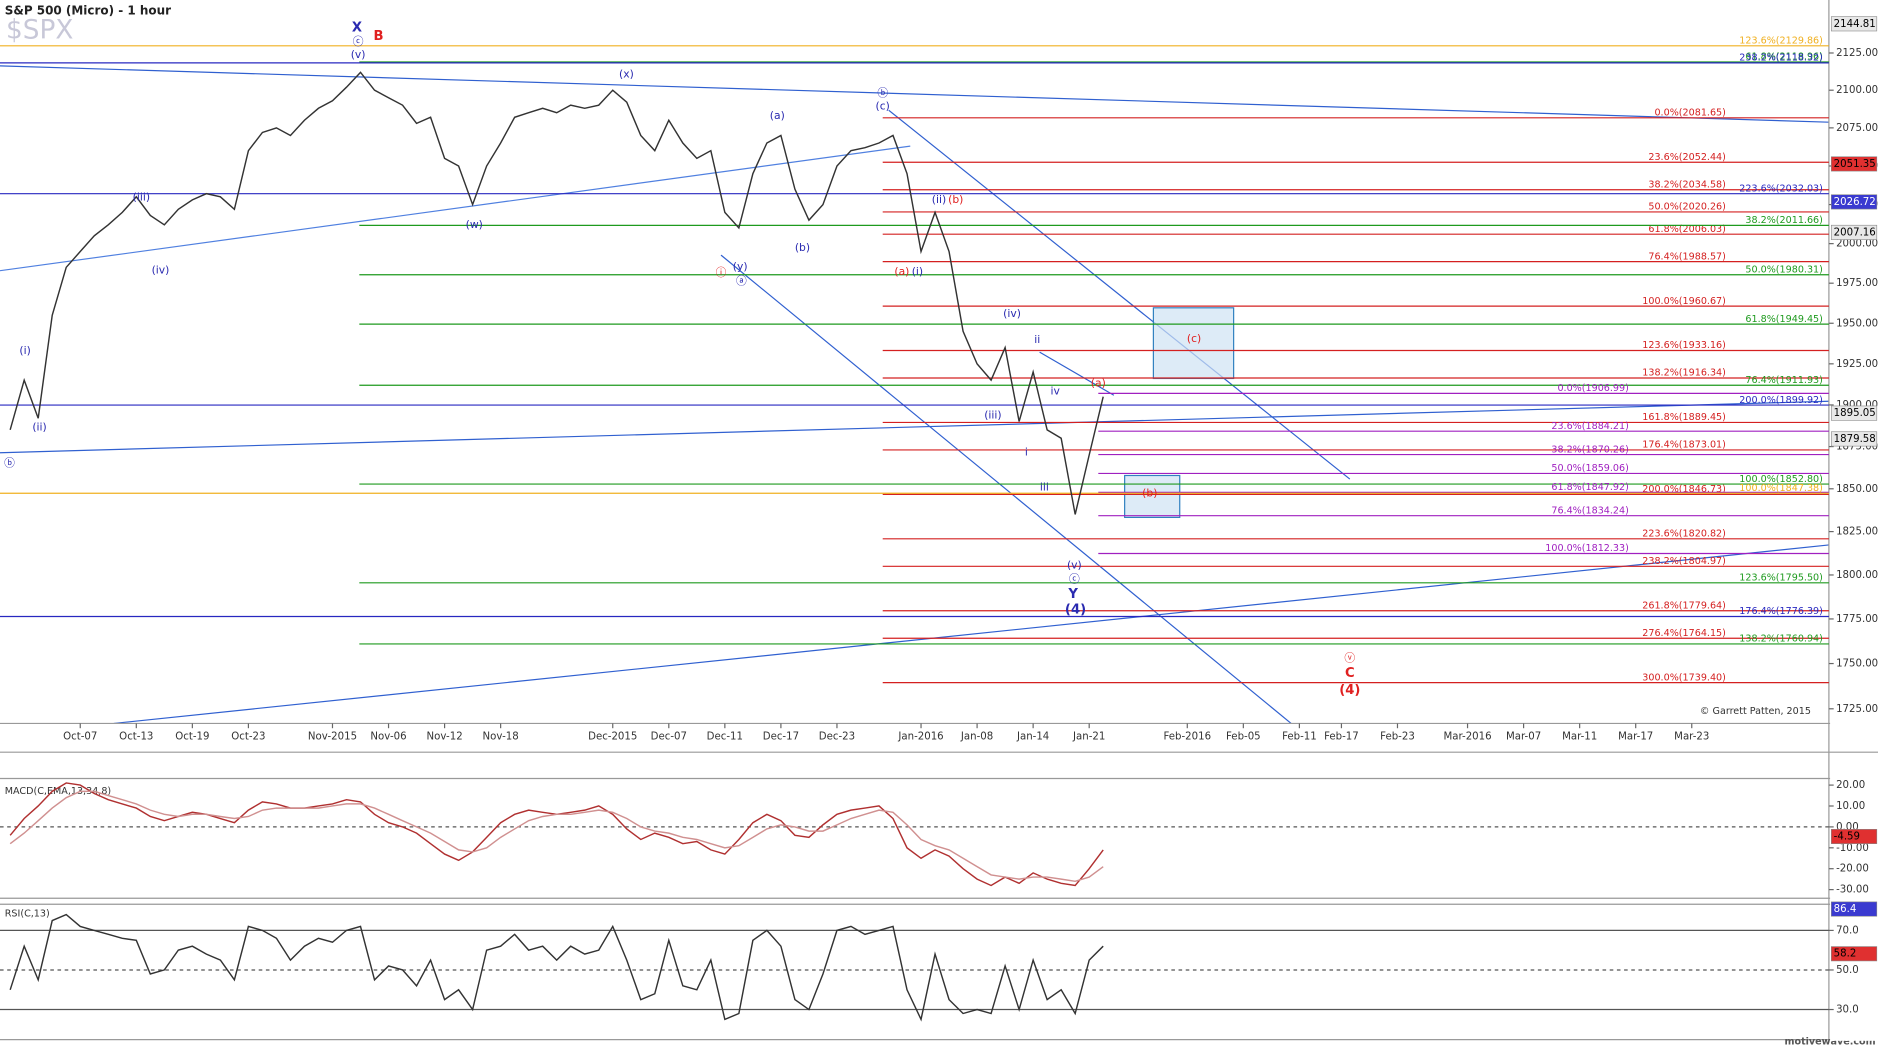 The image size is (1878, 1048). What do you see at coordinates (1857, 532) in the screenshot?
I see `y-tick-label: 1825.00` at bounding box center [1857, 532].